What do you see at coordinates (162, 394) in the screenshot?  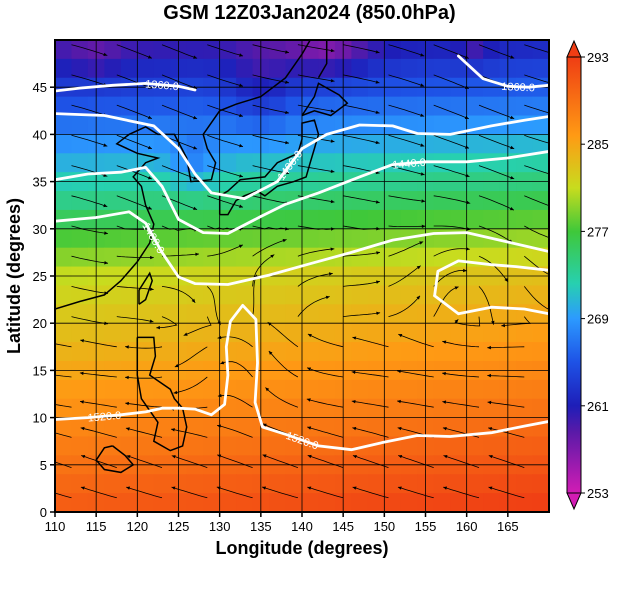 I see `coastline` at bounding box center [162, 394].